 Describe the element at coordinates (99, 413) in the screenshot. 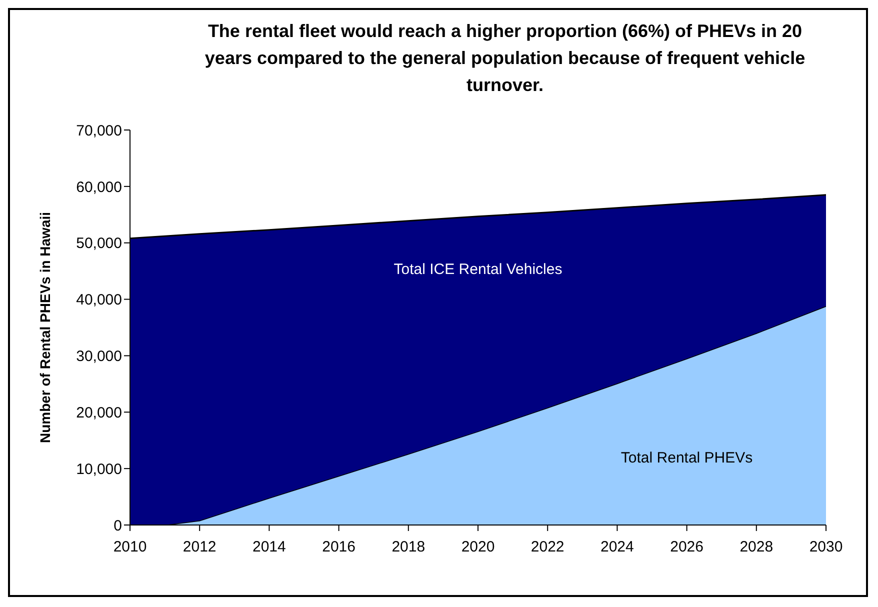

I see `y-tick-label: 20,000` at that location.